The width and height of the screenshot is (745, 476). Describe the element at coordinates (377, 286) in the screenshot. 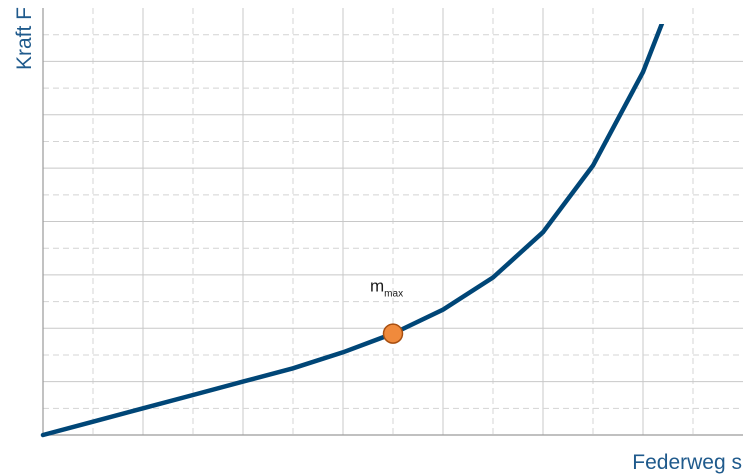

I see `max-point-label-main: m` at that location.